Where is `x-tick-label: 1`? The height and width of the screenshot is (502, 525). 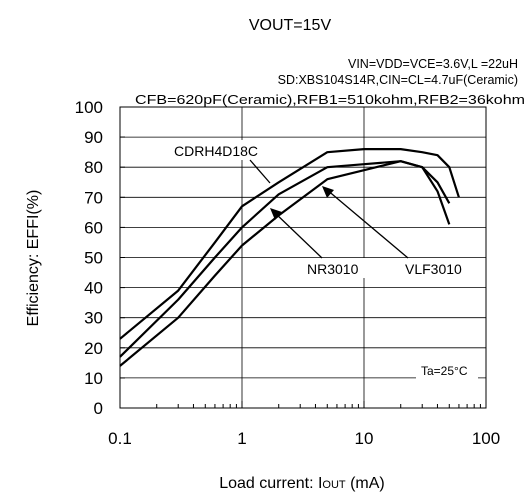 x-tick-label: 1 is located at coordinates (241, 438).